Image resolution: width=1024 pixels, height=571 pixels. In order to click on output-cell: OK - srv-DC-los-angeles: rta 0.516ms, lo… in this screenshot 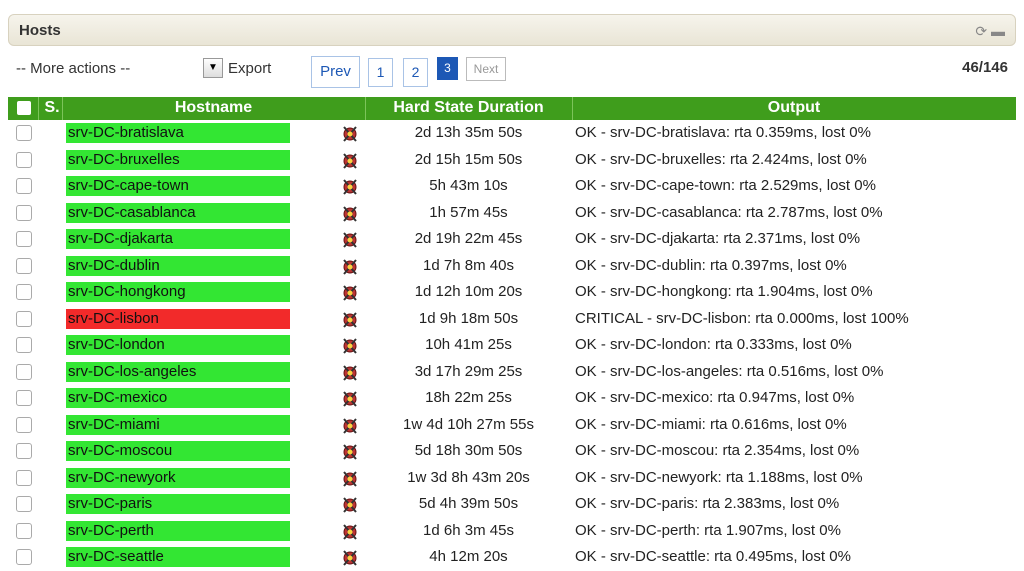, I will do `click(729, 371)`.